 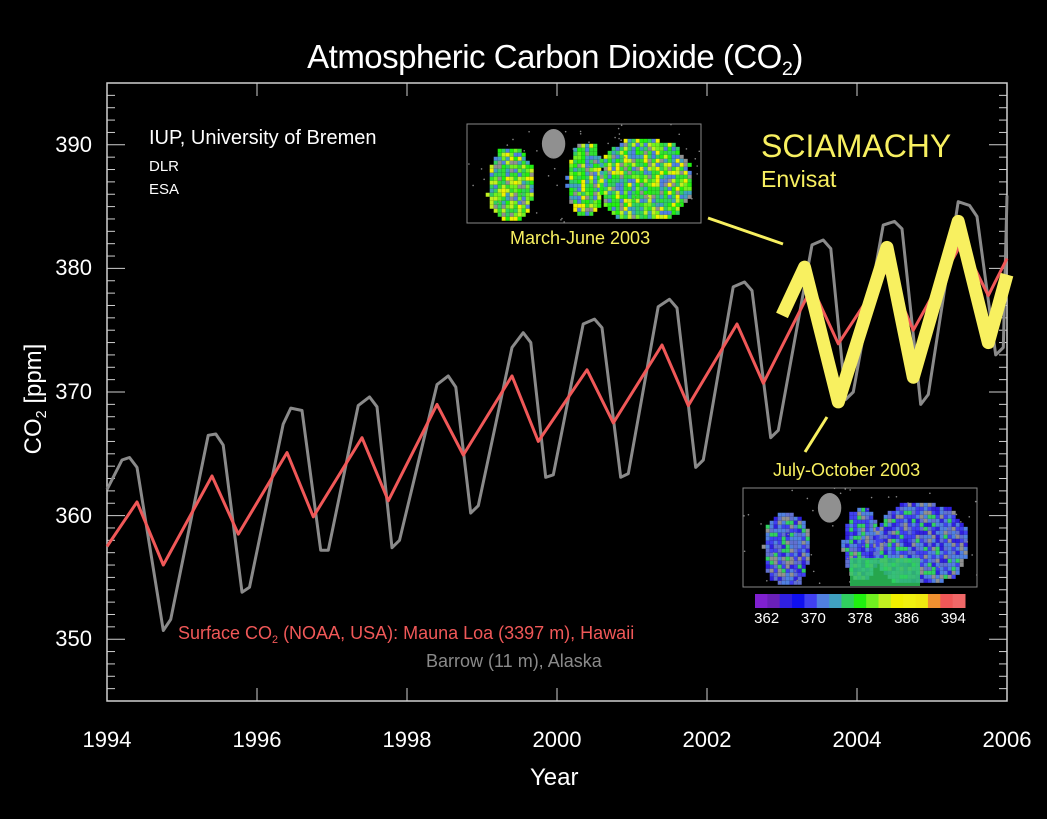 What do you see at coordinates (922, 601) in the screenshot?
I see `colorbar-swatch` at bounding box center [922, 601].